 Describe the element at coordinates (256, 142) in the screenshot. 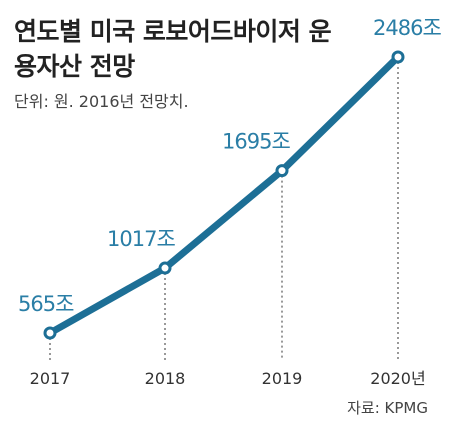

I see `data-label: 1695조` at that location.